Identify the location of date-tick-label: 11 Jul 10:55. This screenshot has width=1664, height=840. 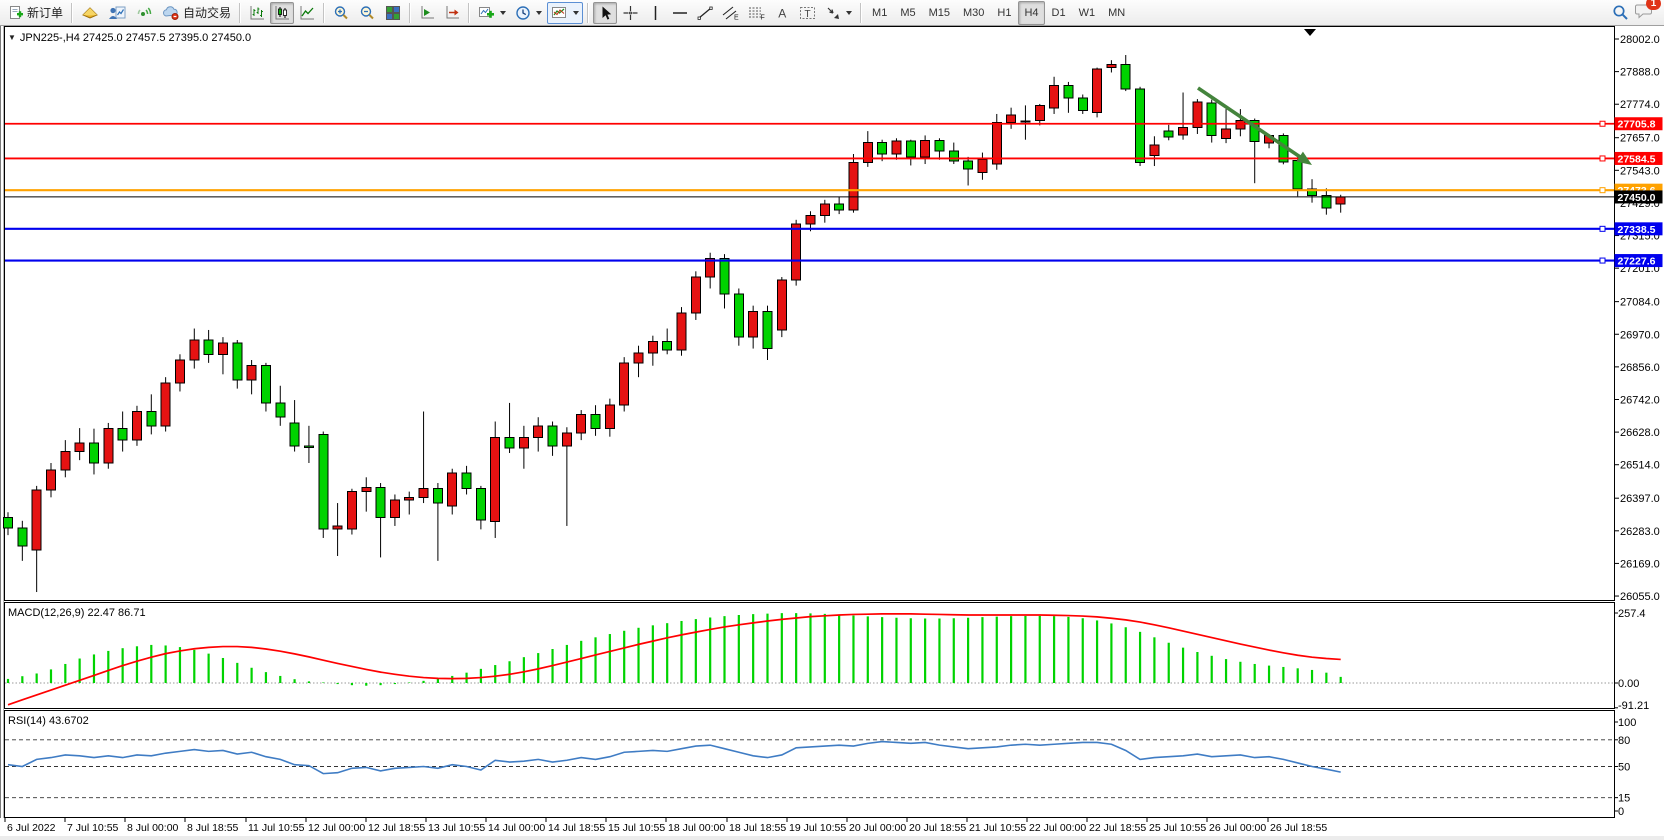
(276, 828).